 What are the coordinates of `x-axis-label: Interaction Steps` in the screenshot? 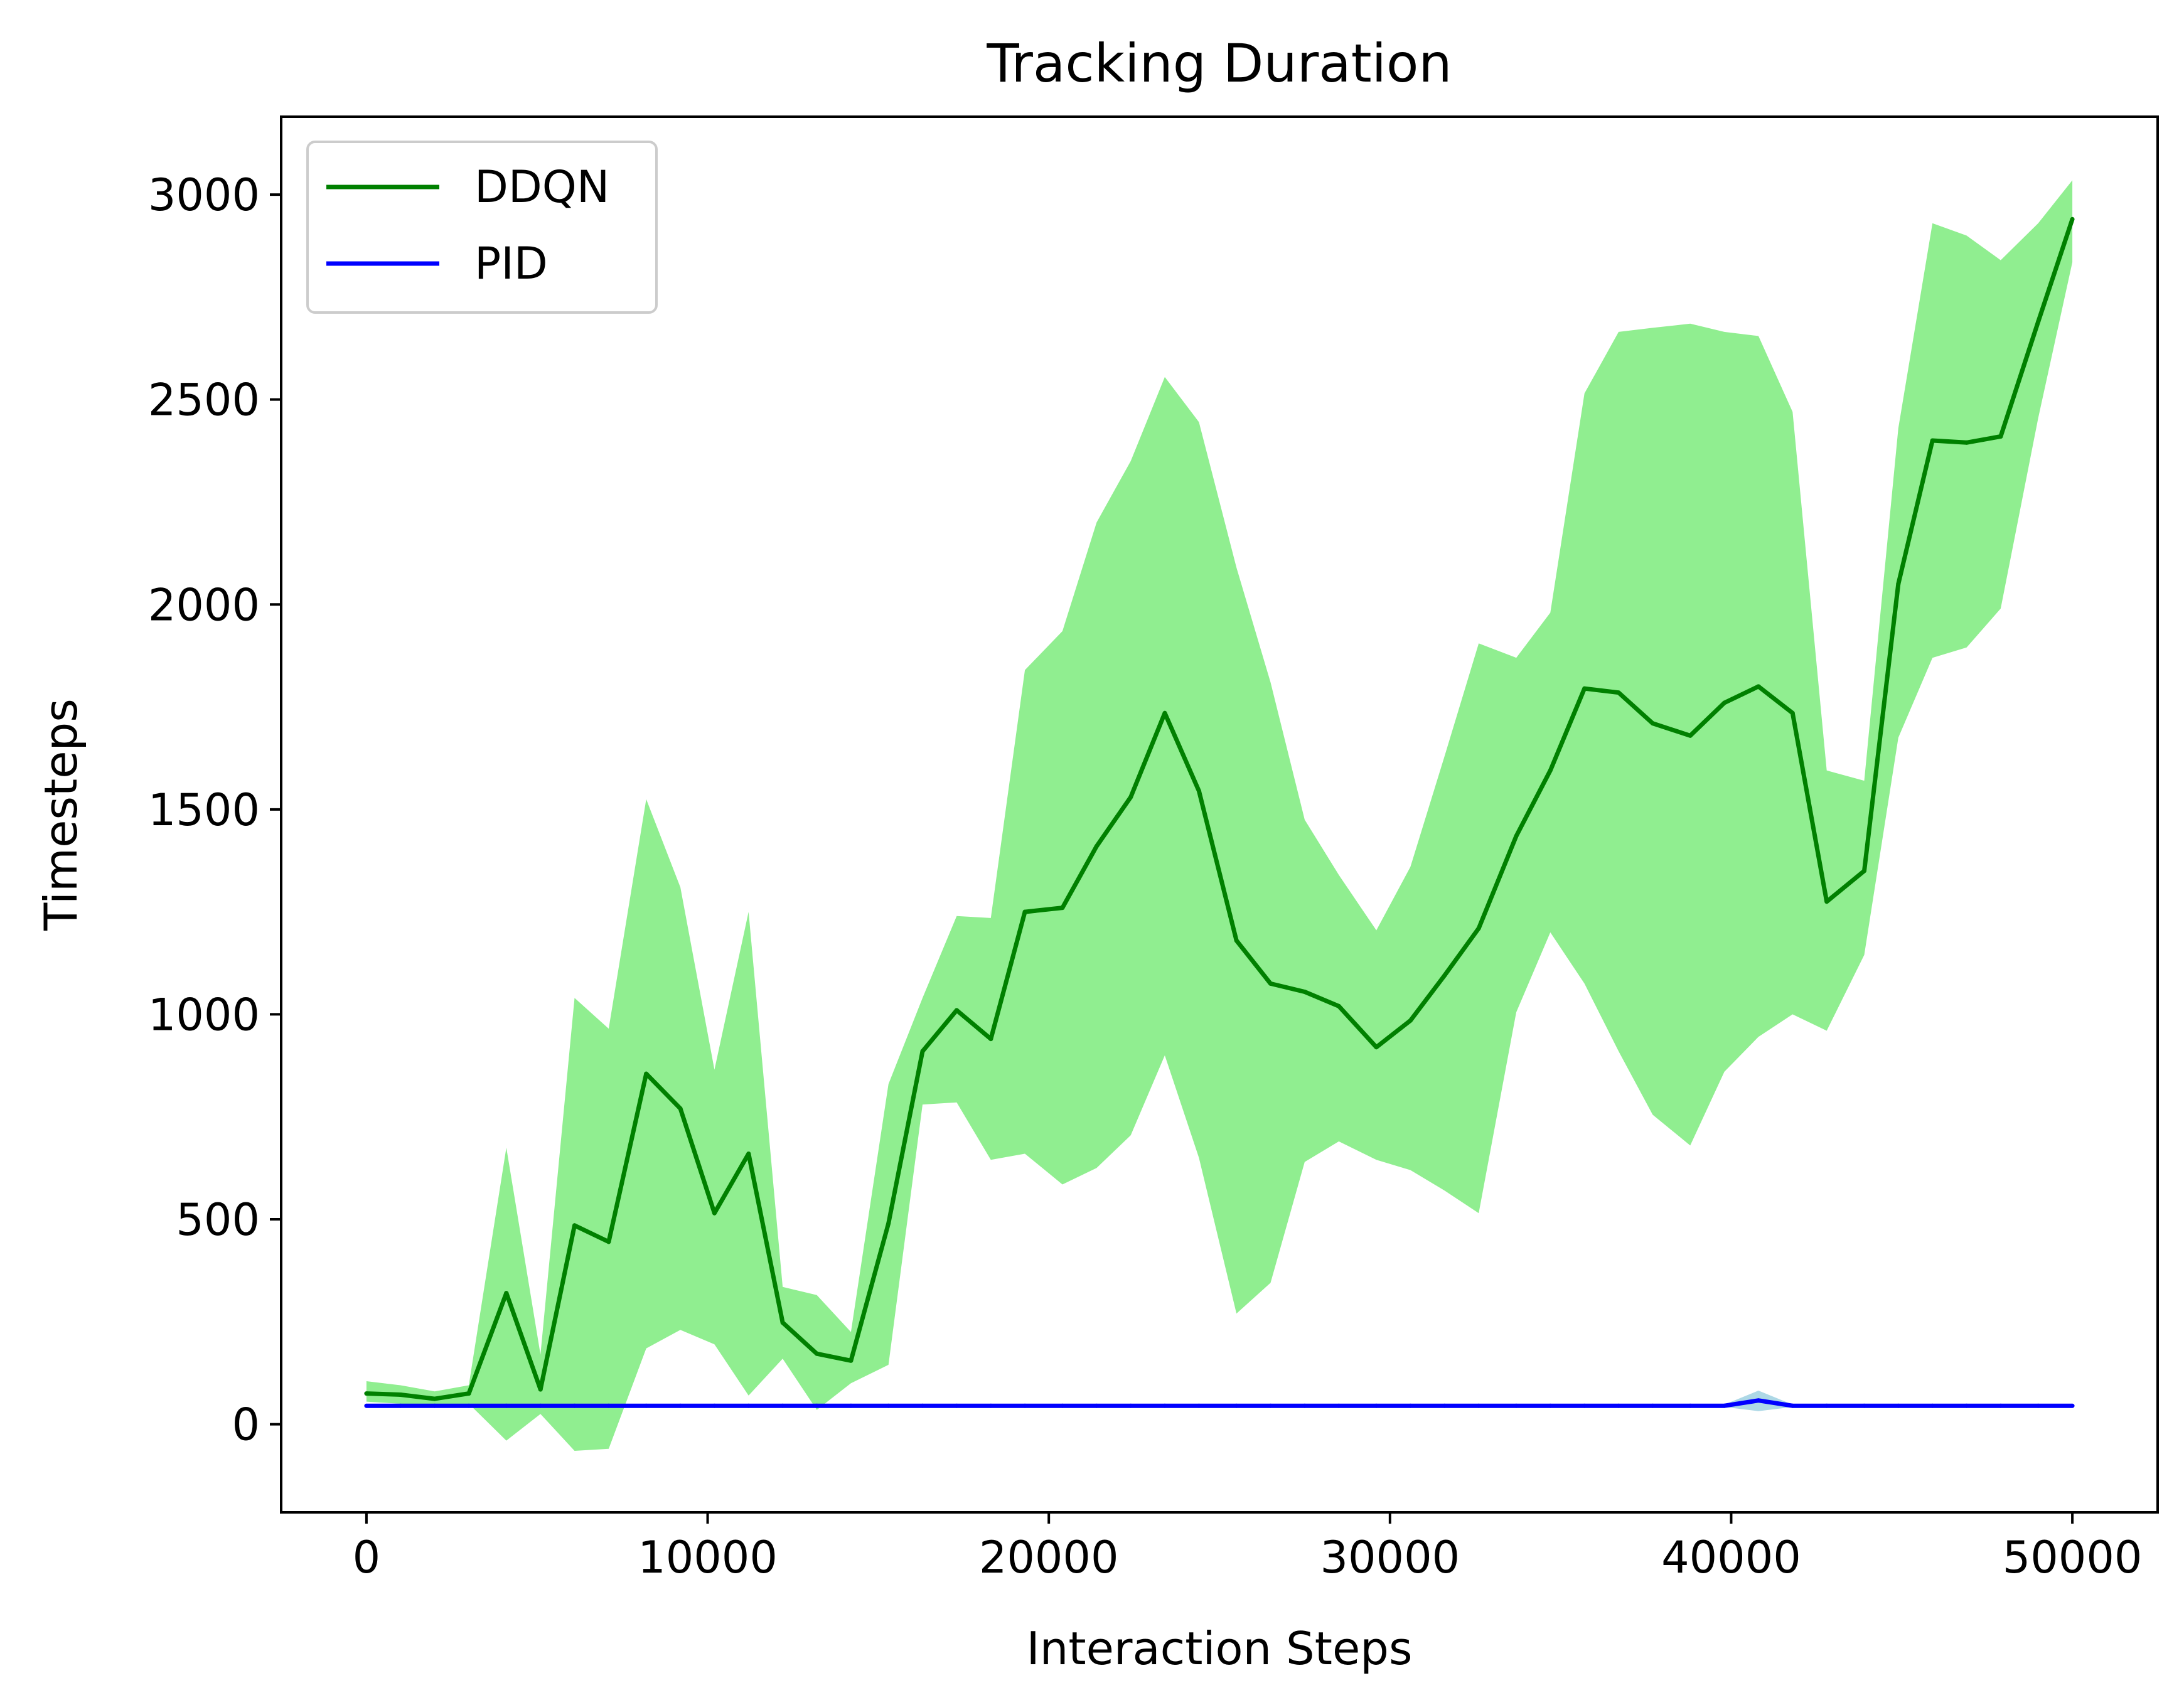 It's located at (1220, 1649).